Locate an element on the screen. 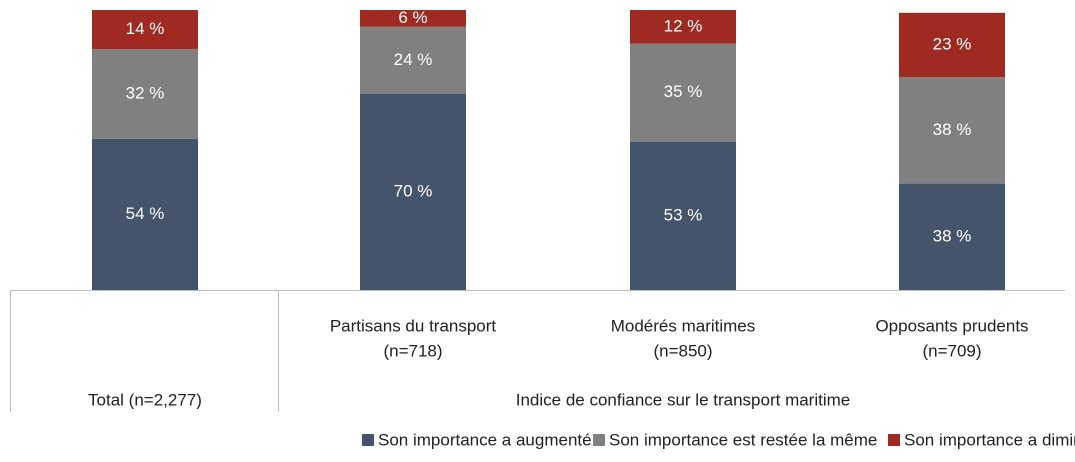  value-label: 70 % is located at coordinates (413, 190).